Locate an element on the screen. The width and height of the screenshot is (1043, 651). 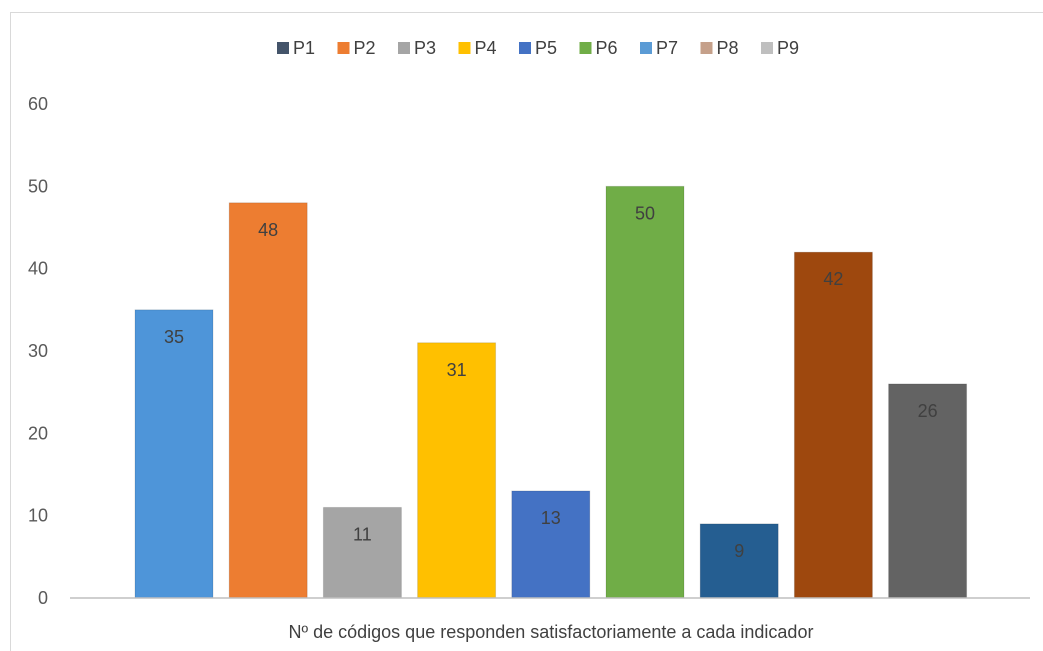
bar-p3 is located at coordinates (362, 552).